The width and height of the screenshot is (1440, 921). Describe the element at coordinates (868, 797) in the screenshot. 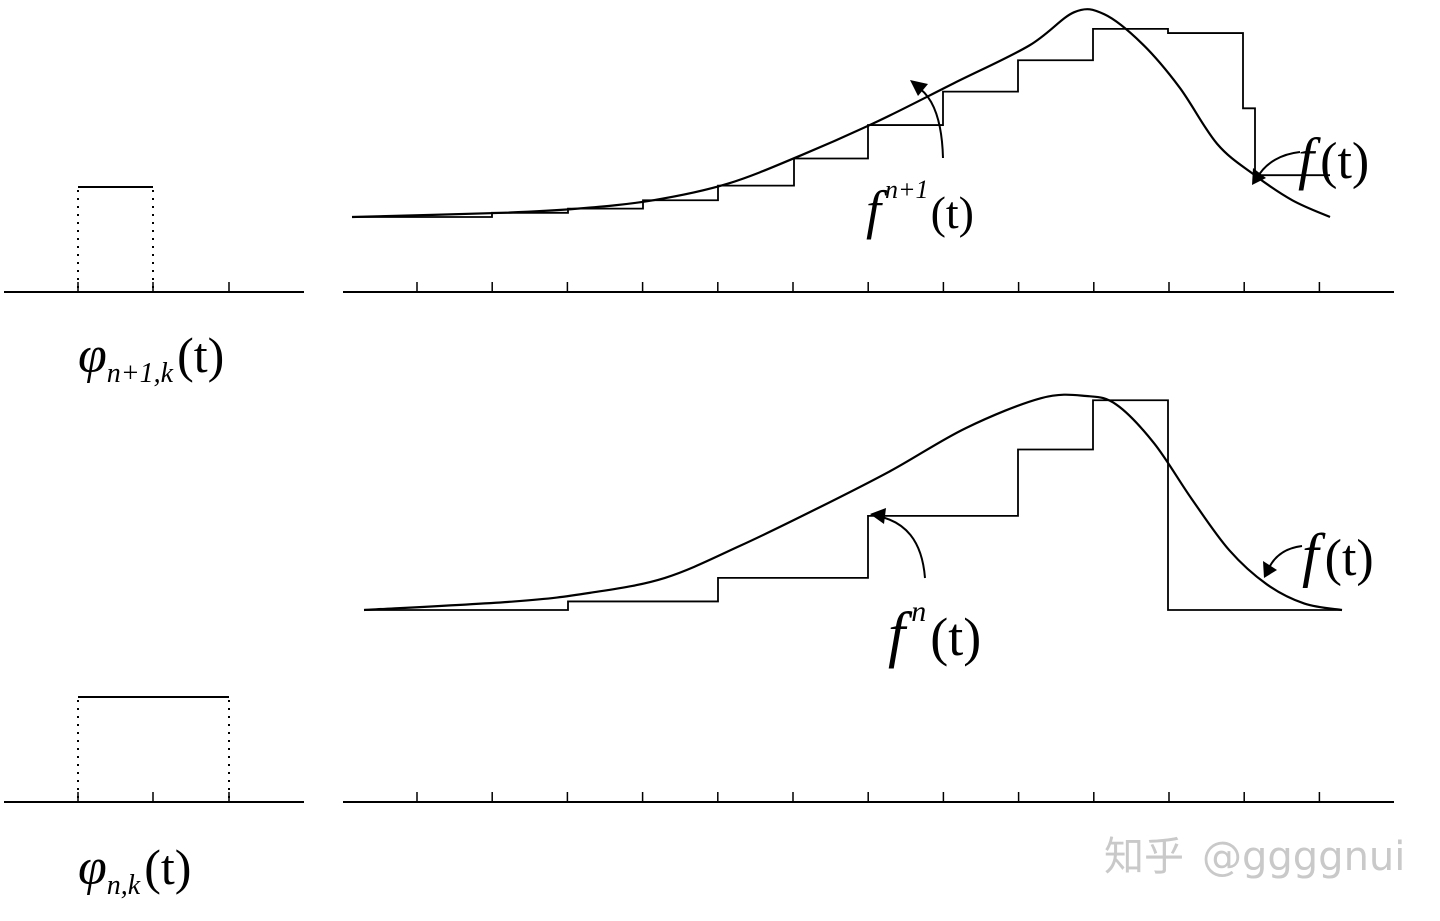

I see `coarse-axis-ticks` at that location.